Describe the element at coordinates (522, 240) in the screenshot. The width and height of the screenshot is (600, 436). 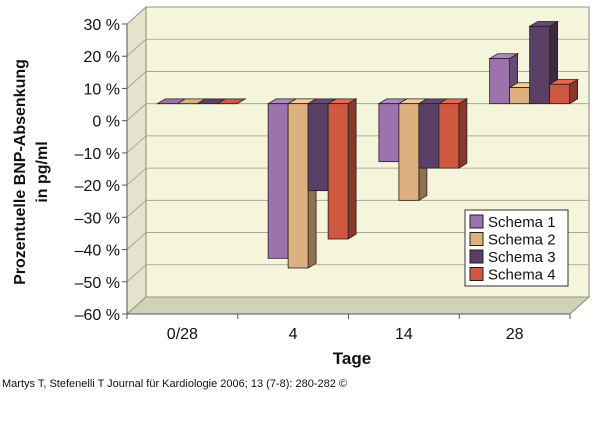
I see `legend-label: Schema 2` at that location.